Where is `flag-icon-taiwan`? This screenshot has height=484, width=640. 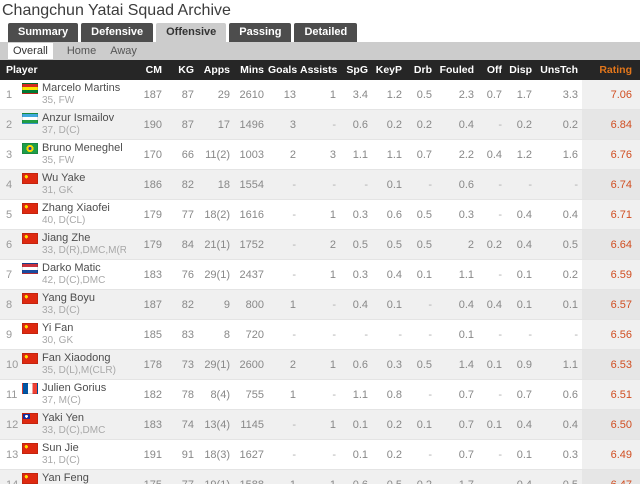 flag-icon-taiwan is located at coordinates (30, 418).